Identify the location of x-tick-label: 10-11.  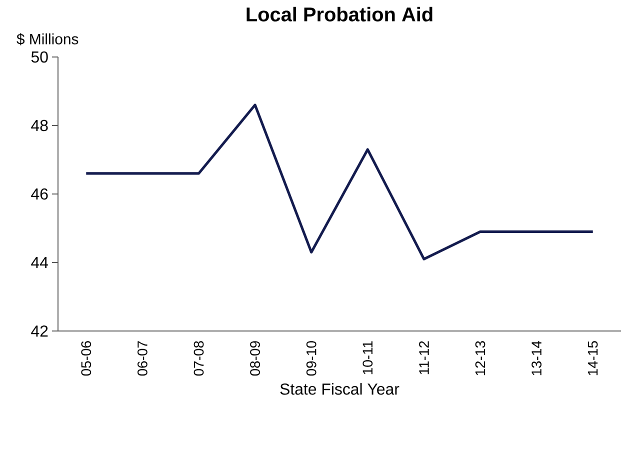
(367, 357).